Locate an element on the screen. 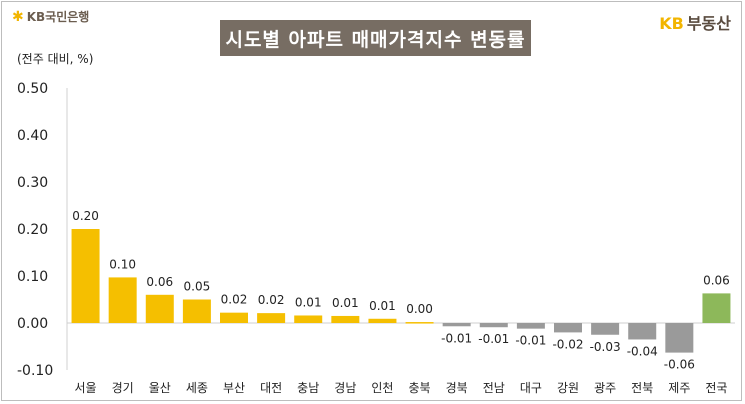 The image size is (745, 404). y-tick-label: 0.40 is located at coordinates (32, 136).